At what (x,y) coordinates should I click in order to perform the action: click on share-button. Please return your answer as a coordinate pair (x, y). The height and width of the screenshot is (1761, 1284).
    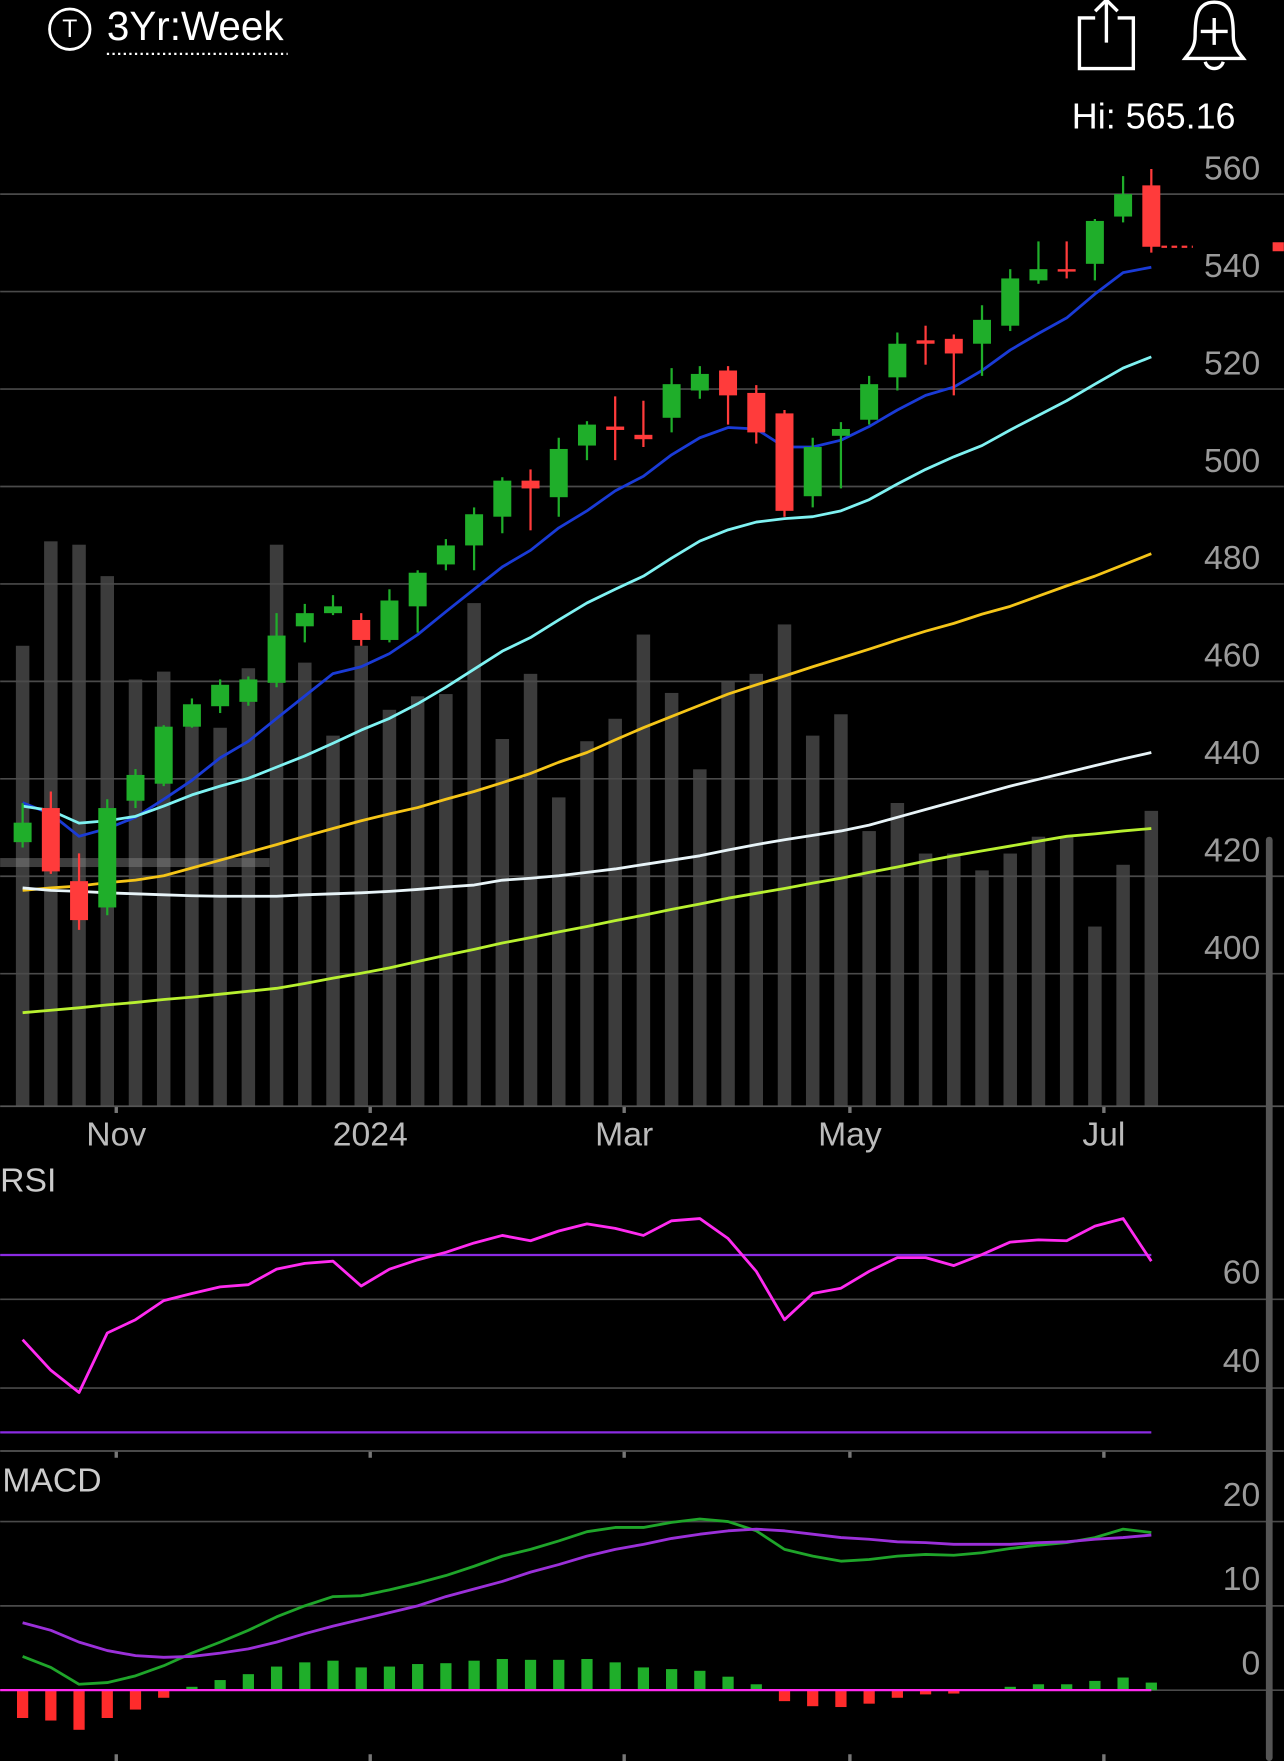
    Looking at the image, I should click on (1106, 35).